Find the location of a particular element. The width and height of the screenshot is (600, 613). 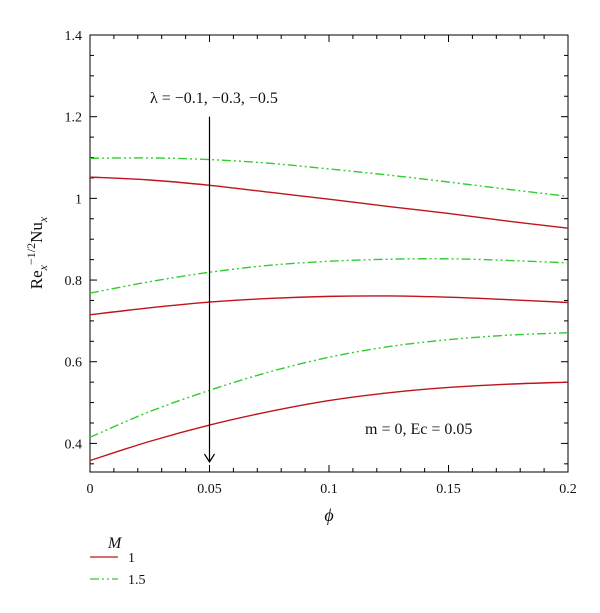

params-annotation: m = 0, Ec = 0.05 is located at coordinates (418, 429).